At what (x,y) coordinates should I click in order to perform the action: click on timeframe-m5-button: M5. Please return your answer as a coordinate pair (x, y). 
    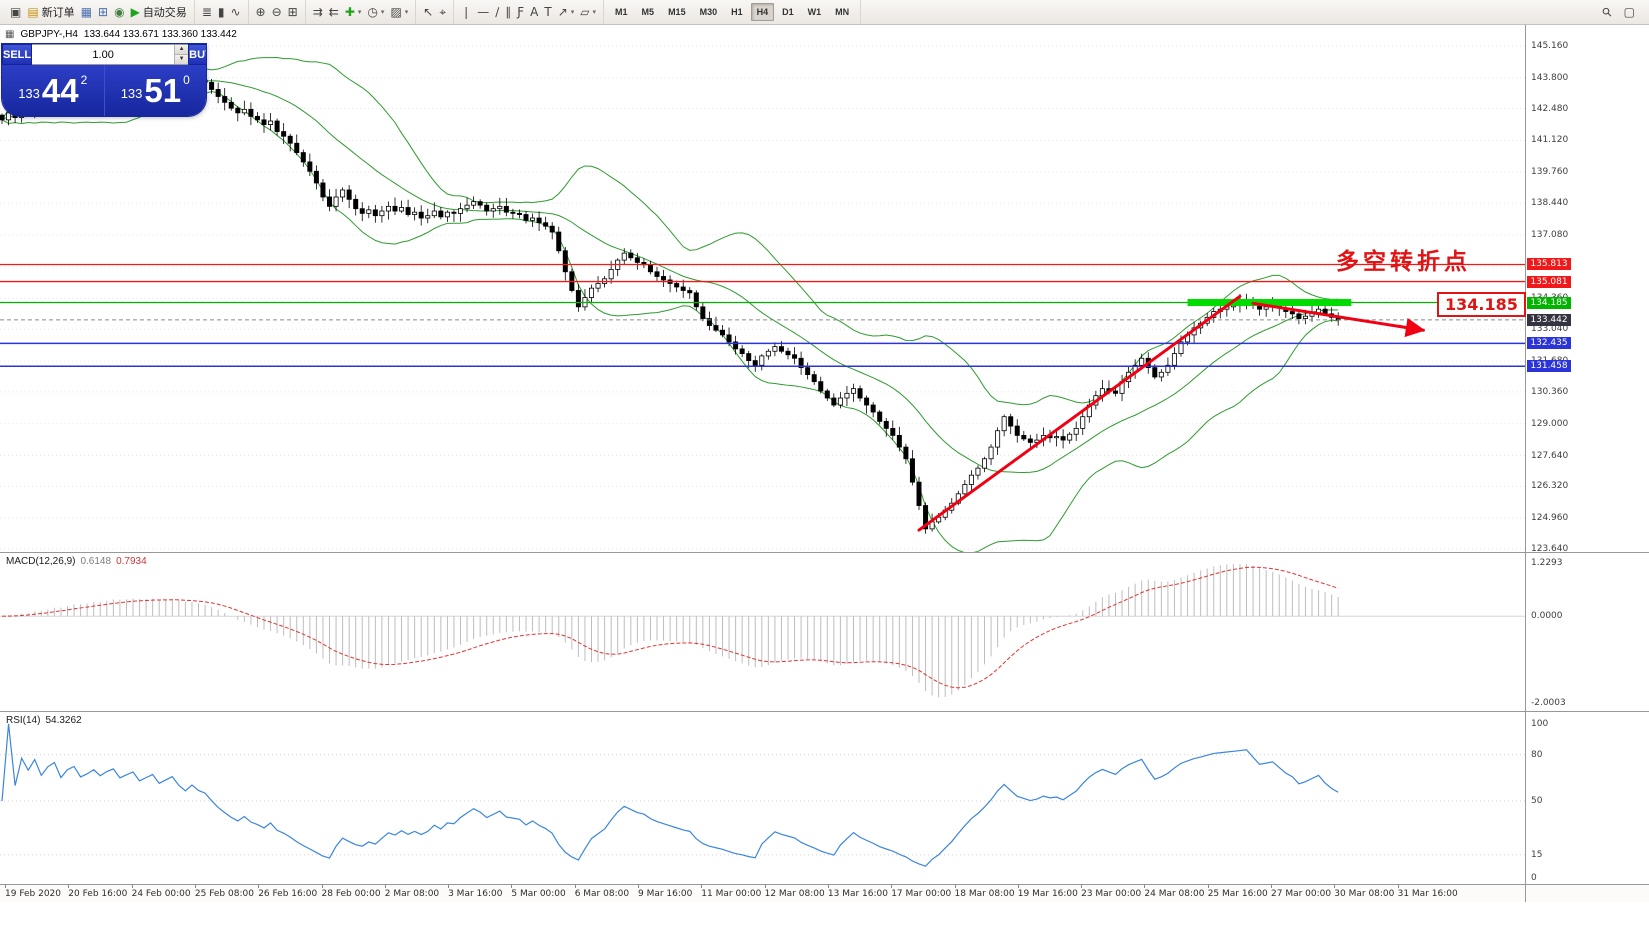
    Looking at the image, I should click on (648, 12).